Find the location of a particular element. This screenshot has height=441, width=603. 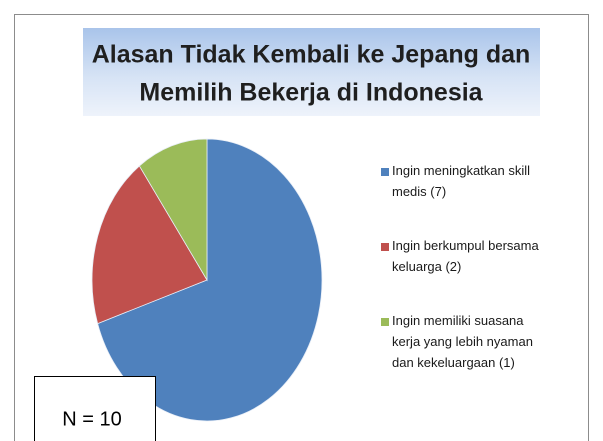

annotation-box is located at coordinates (95, 408).